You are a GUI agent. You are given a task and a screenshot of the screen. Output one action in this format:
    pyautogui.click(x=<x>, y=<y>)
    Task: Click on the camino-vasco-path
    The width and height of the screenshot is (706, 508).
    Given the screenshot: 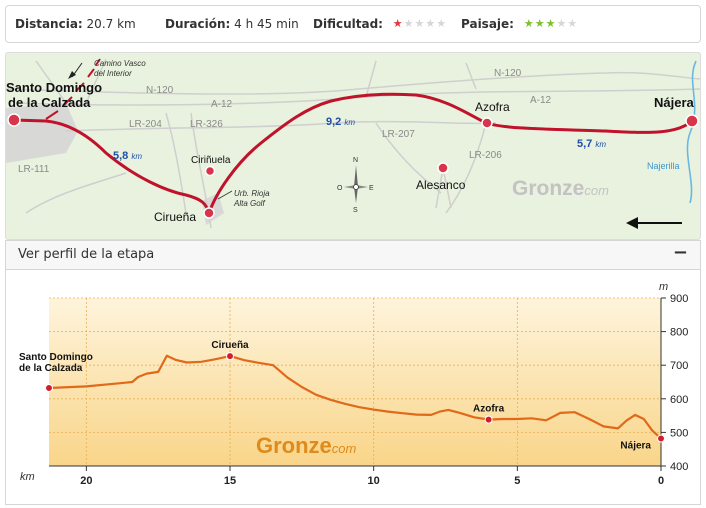 What is the action you would take?
    pyautogui.click(x=73, y=89)
    